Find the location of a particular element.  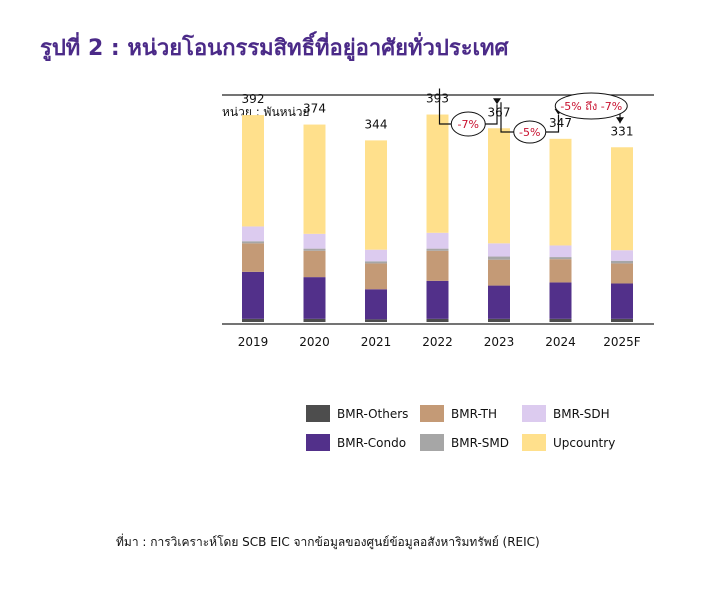

bar-bmr-sdh-2025F is located at coordinates (622, 255).